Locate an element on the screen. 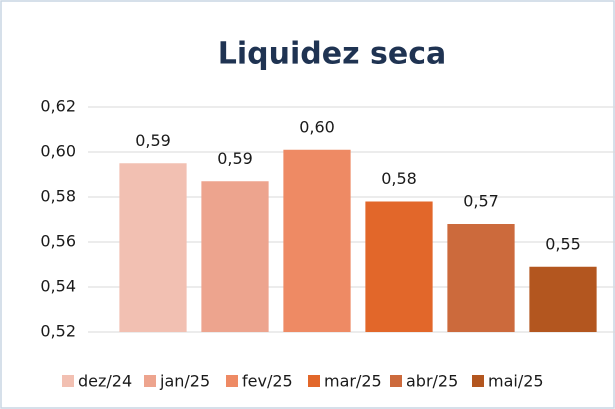  chart-title: Liquidez seca is located at coordinates (332, 54).